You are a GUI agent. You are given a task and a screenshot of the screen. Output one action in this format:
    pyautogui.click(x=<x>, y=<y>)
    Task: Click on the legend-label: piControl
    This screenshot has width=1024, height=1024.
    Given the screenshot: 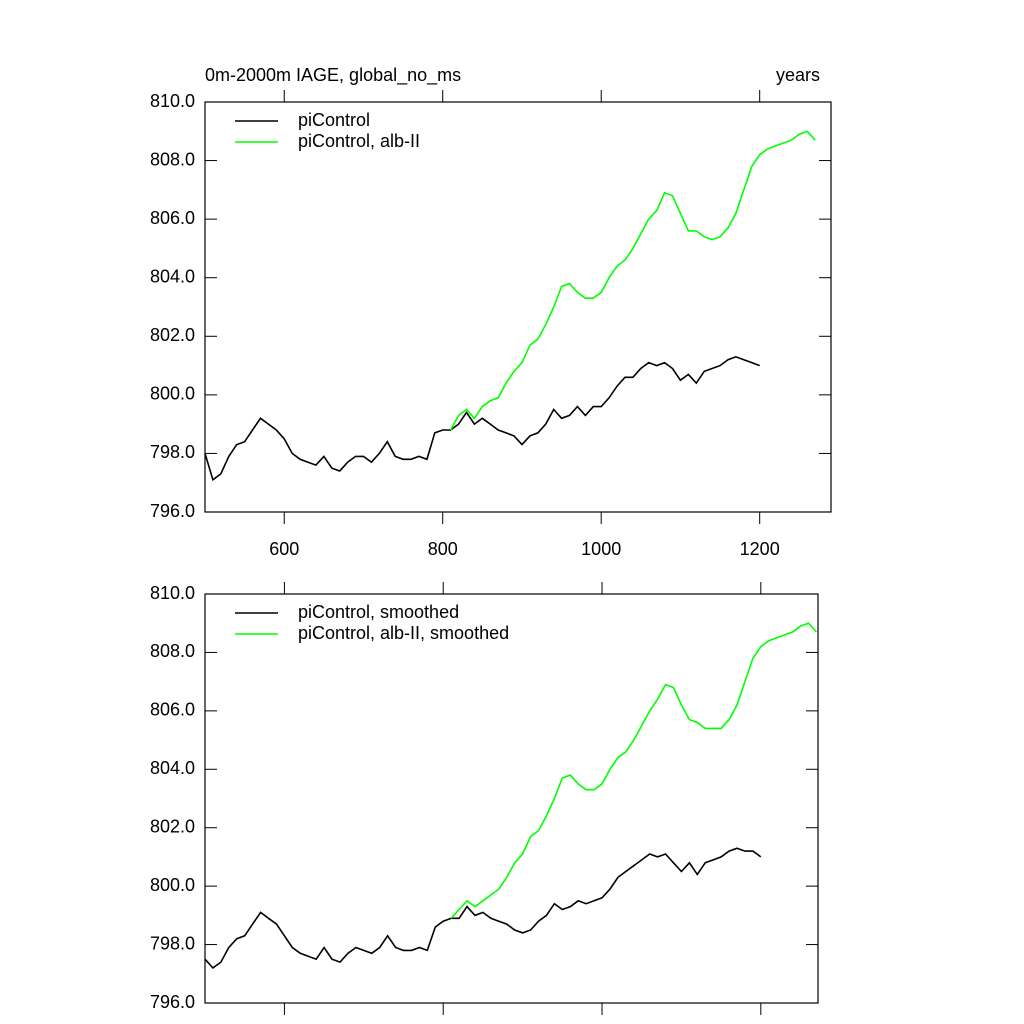 What is the action you would take?
    pyautogui.click(x=334, y=120)
    